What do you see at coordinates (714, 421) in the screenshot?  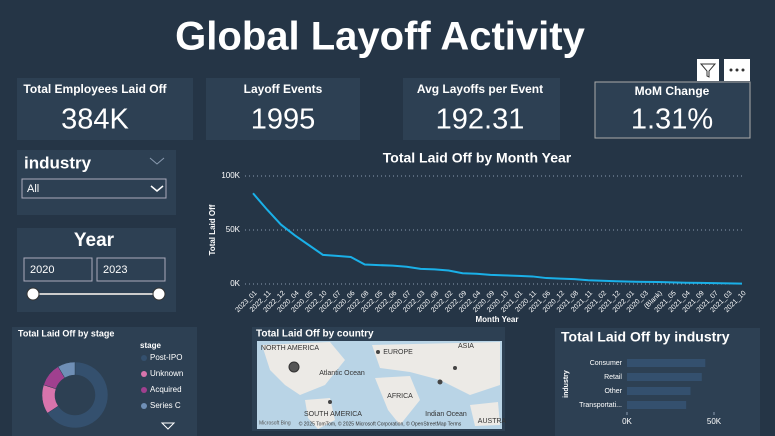 I see `x-tick-label: 50K` at bounding box center [714, 421].